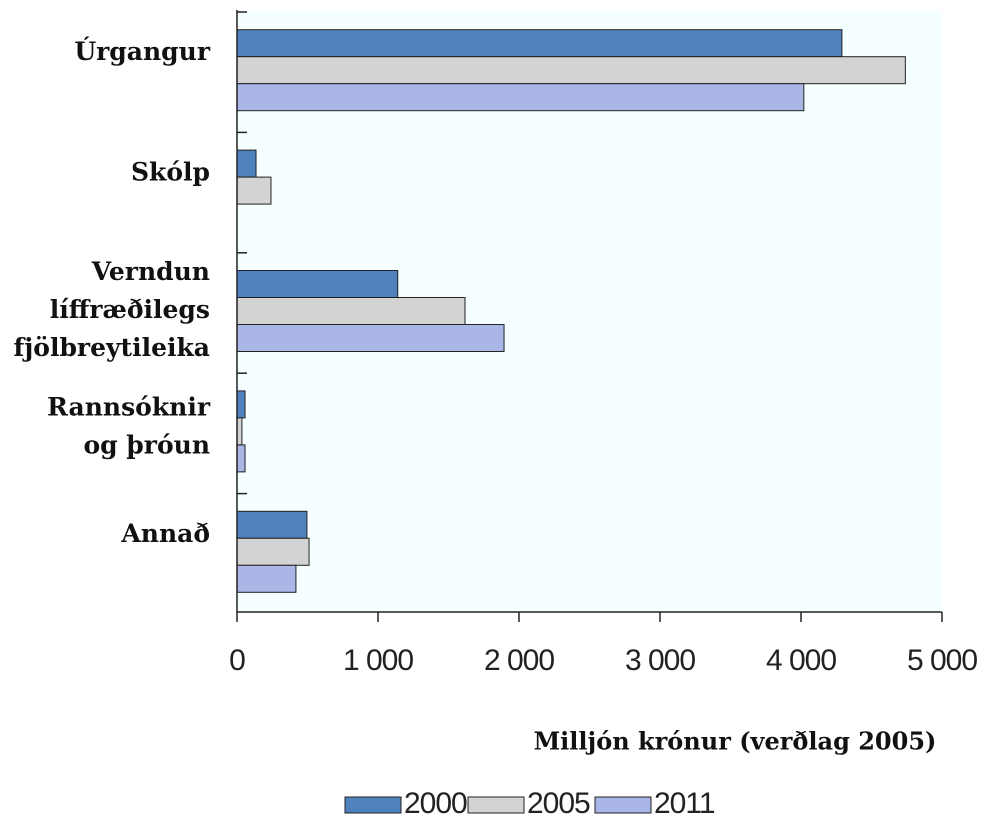  I want to click on x-tick-label: 4 000, so click(801, 660).